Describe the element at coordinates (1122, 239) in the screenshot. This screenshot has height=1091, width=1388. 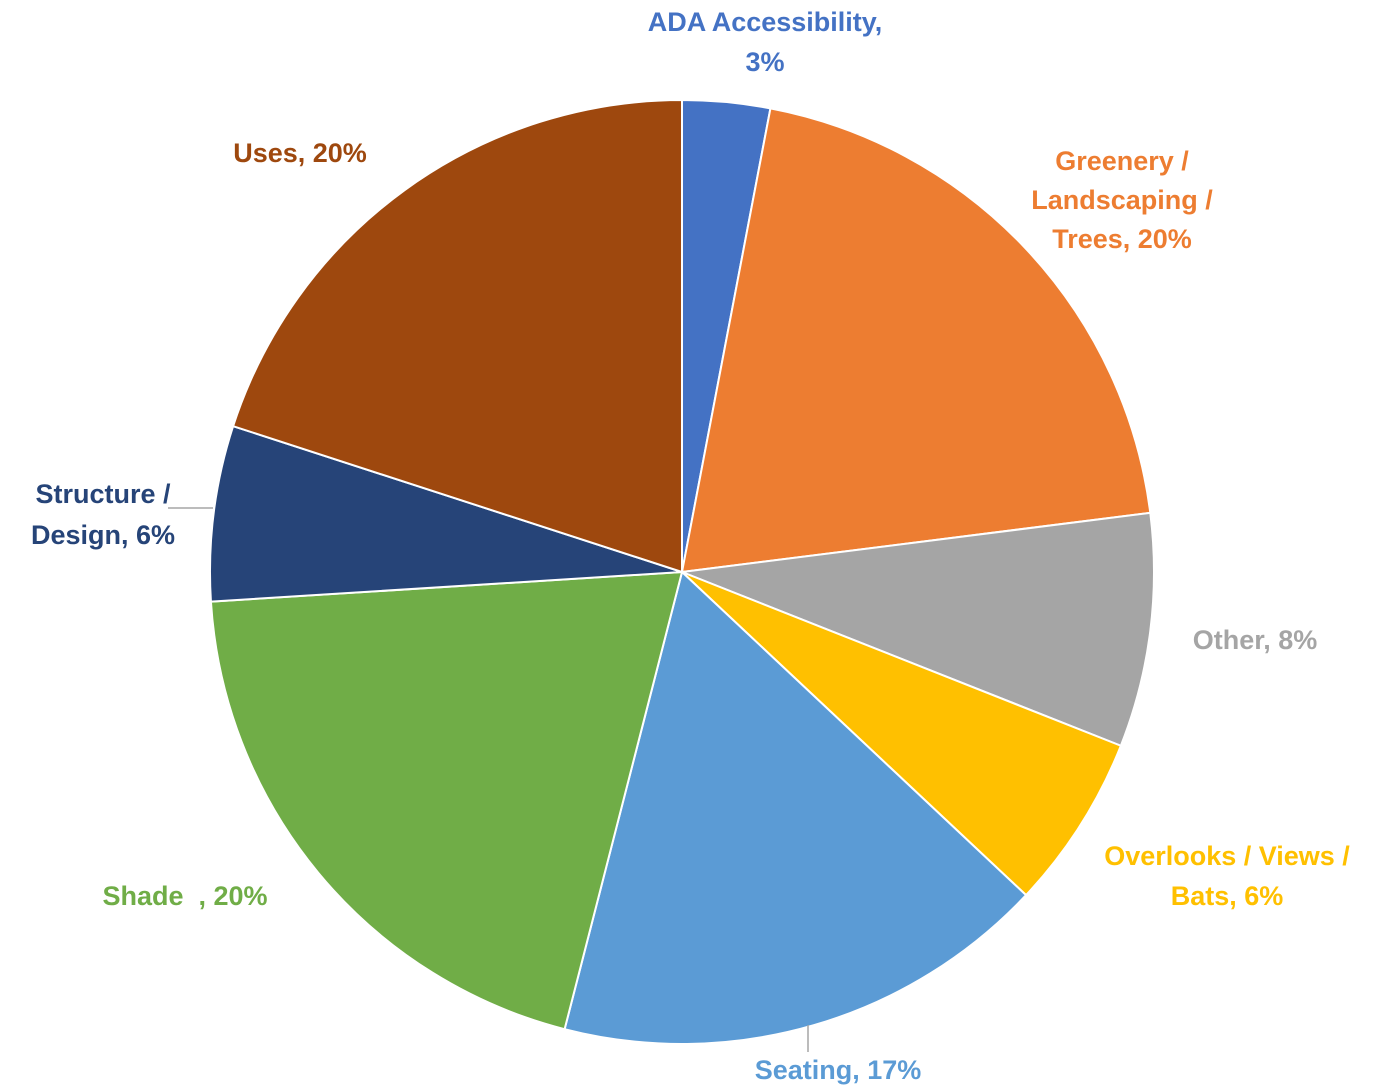
I see `data-label: Trees, 20%` at that location.